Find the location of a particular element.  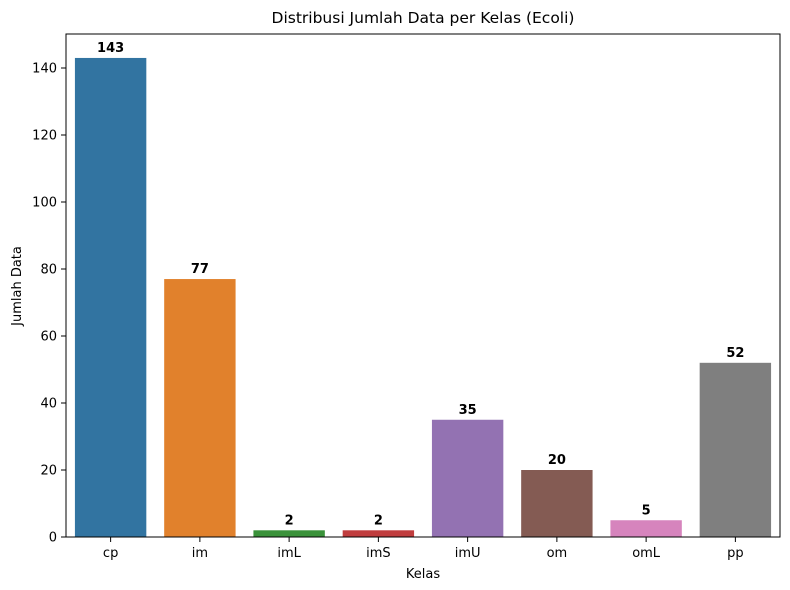

y-tick-label-20: 20 is located at coordinates (48, 471).